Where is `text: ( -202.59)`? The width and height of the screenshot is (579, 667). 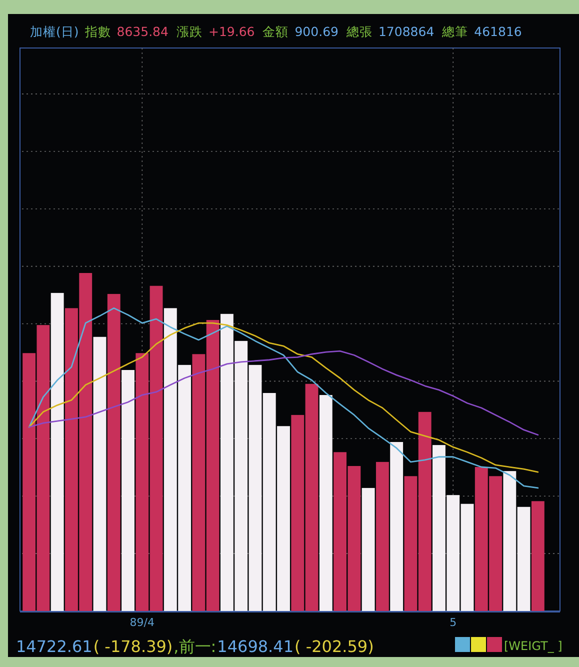 text: ( -202.59) is located at coordinates (334, 646).